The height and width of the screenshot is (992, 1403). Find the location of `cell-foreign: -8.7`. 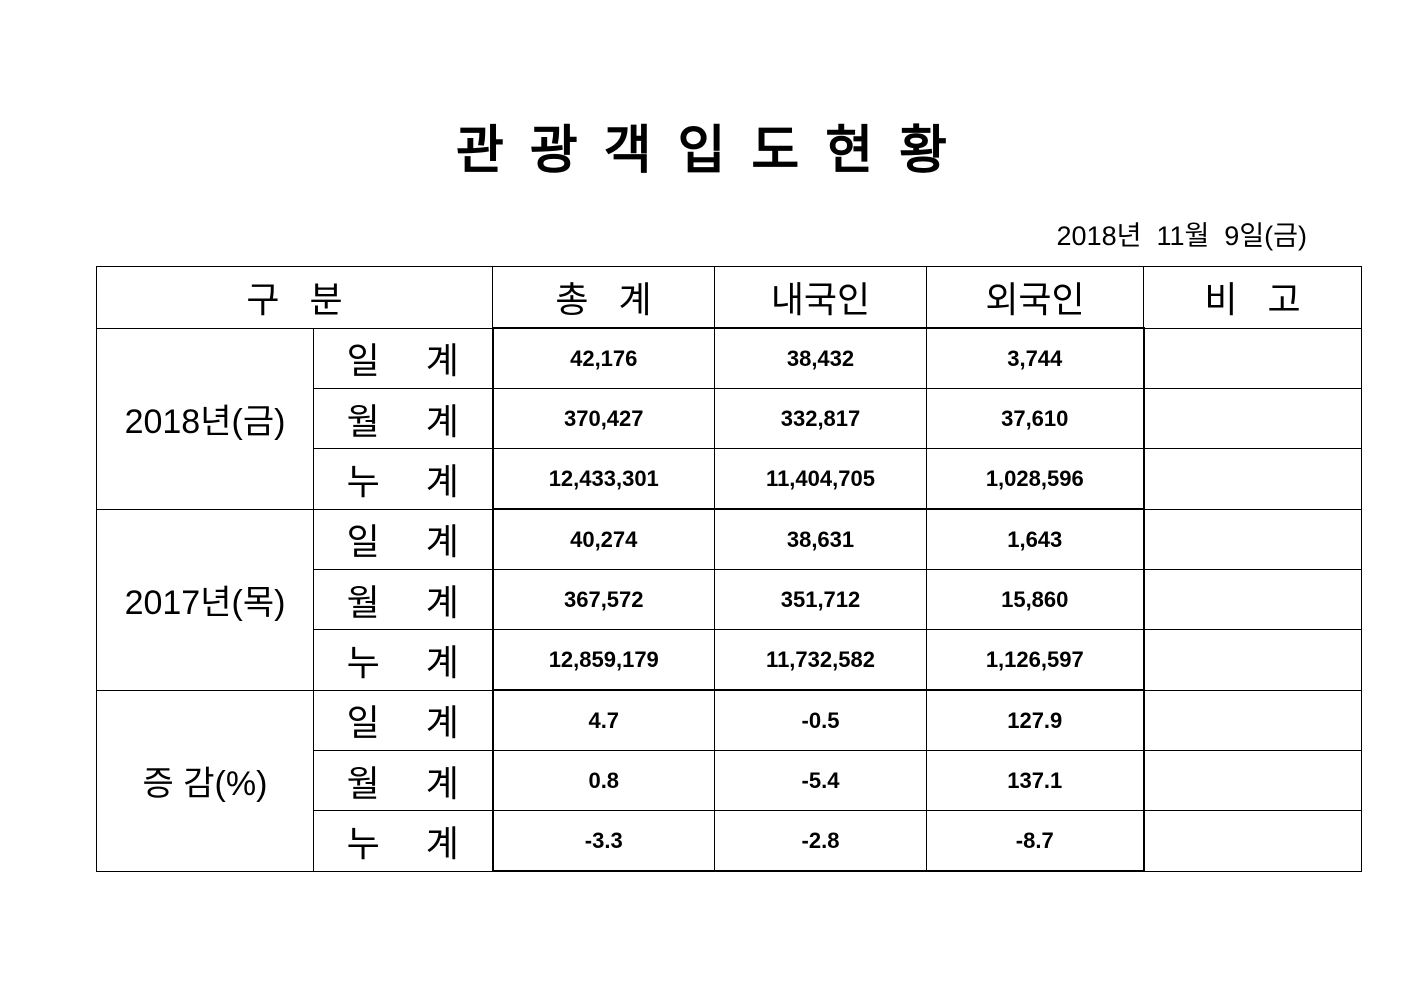

cell-foreign: -8.7 is located at coordinates (1035, 841).